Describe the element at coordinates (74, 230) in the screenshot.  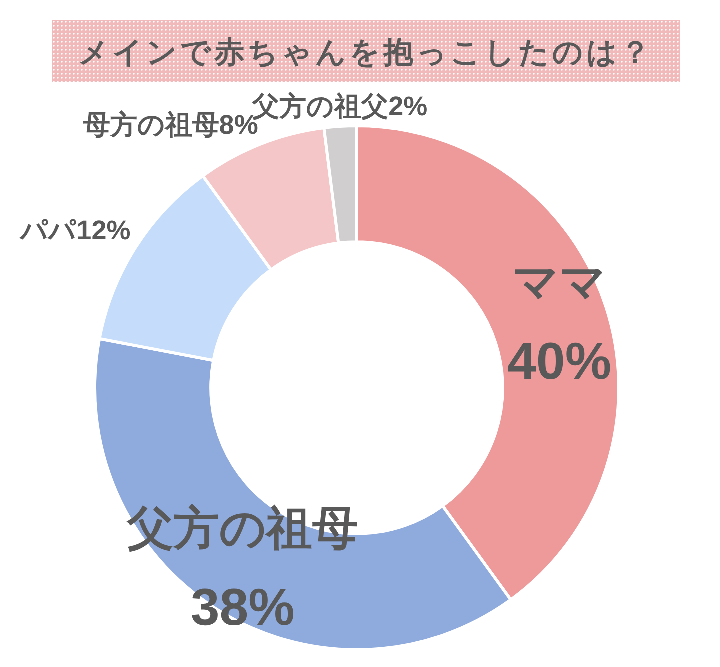
I see `slice-label: パパ12%` at that location.